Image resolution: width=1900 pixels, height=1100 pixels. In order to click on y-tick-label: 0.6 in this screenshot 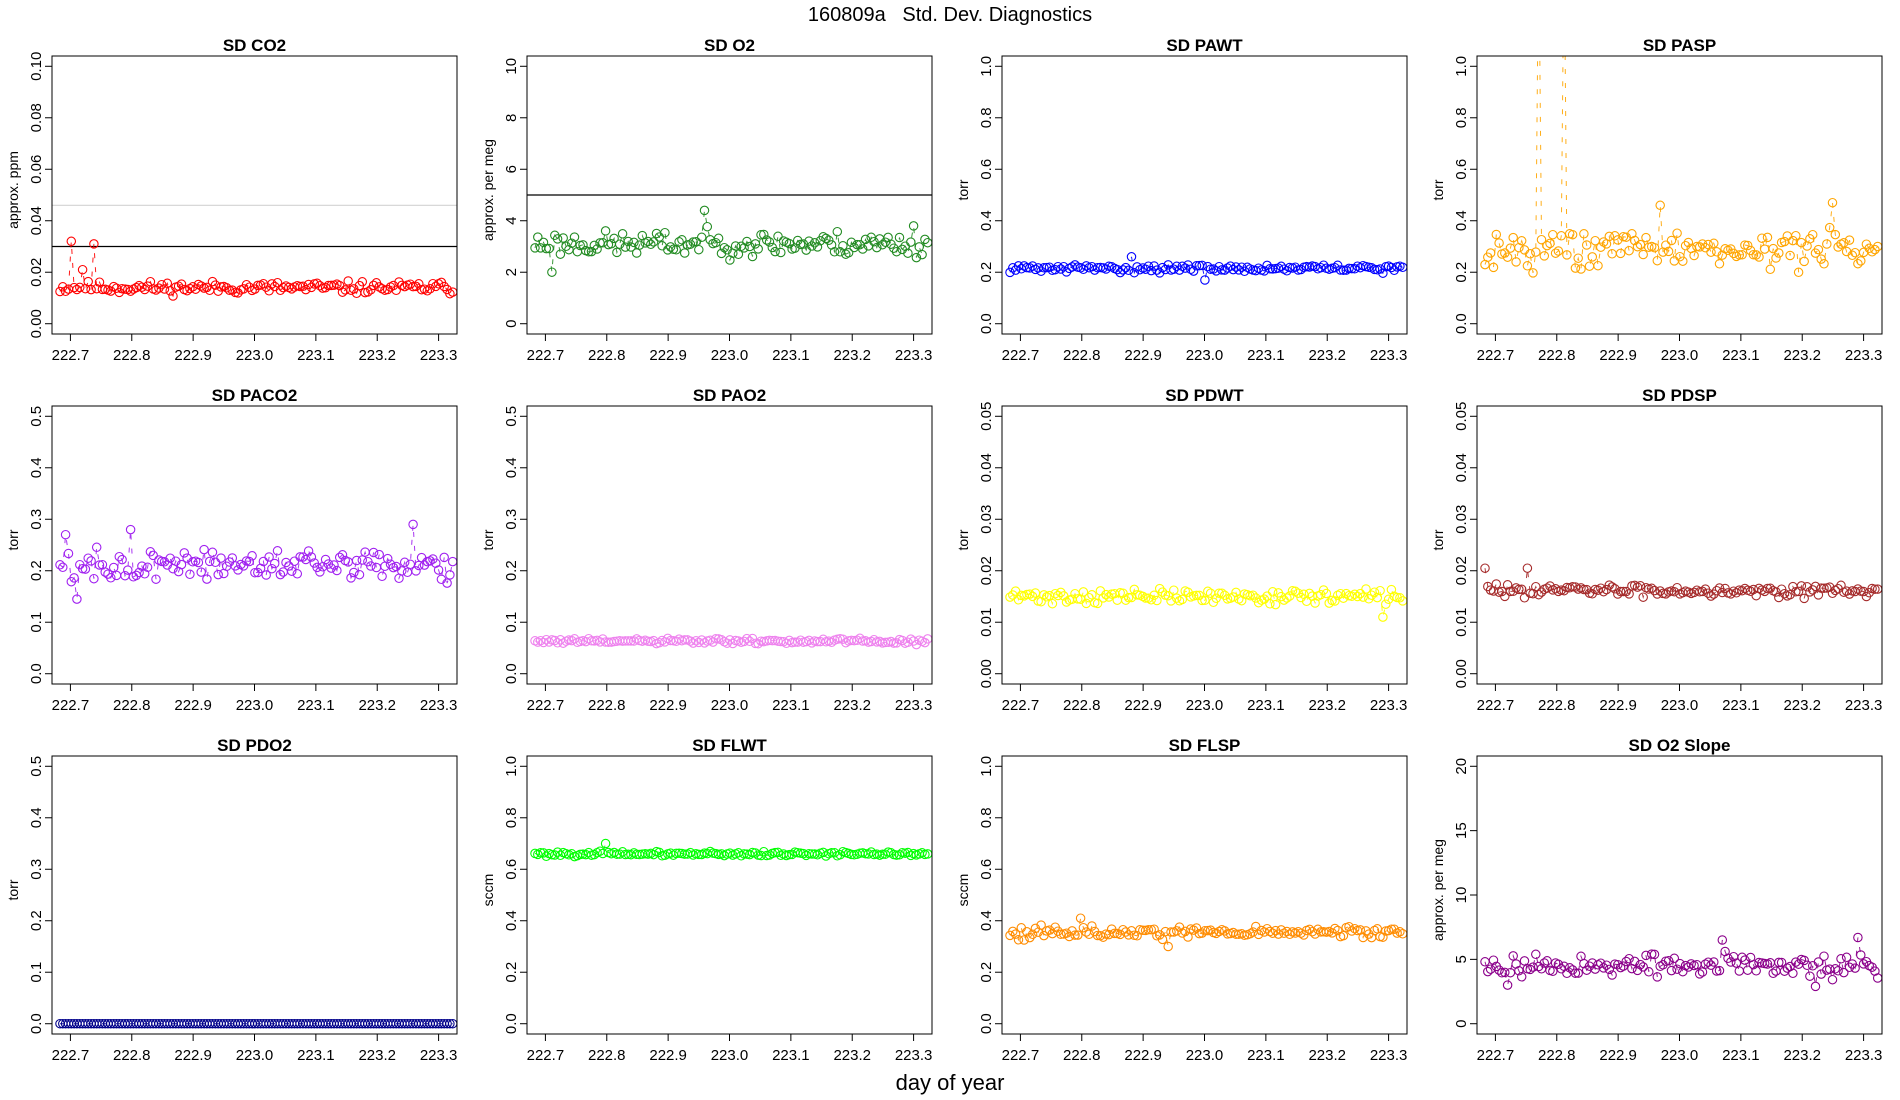, I will do `click(986, 869)`.